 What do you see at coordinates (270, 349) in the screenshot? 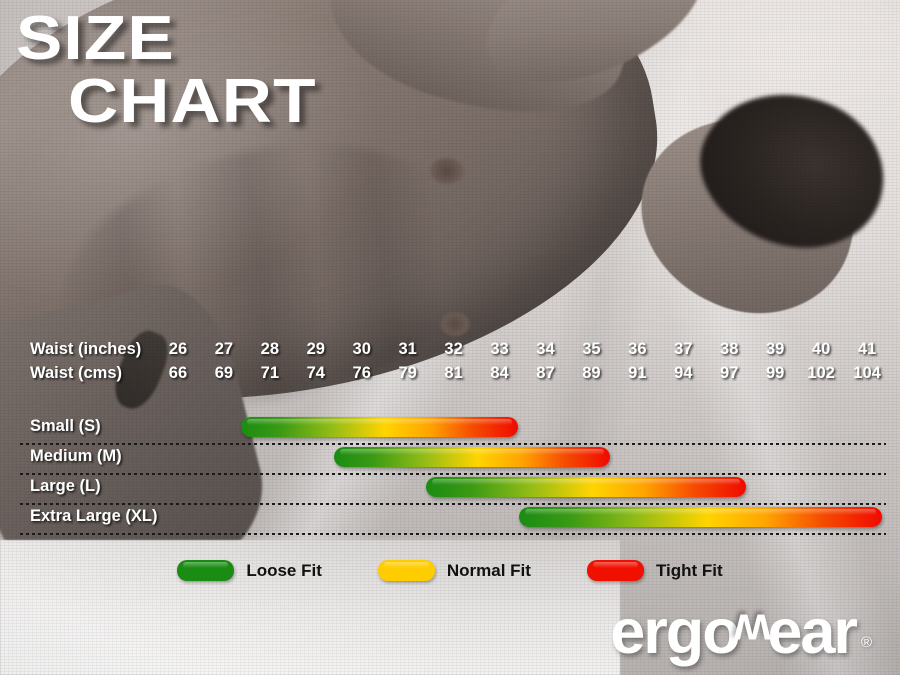
I see `measurement-value: 28` at bounding box center [270, 349].